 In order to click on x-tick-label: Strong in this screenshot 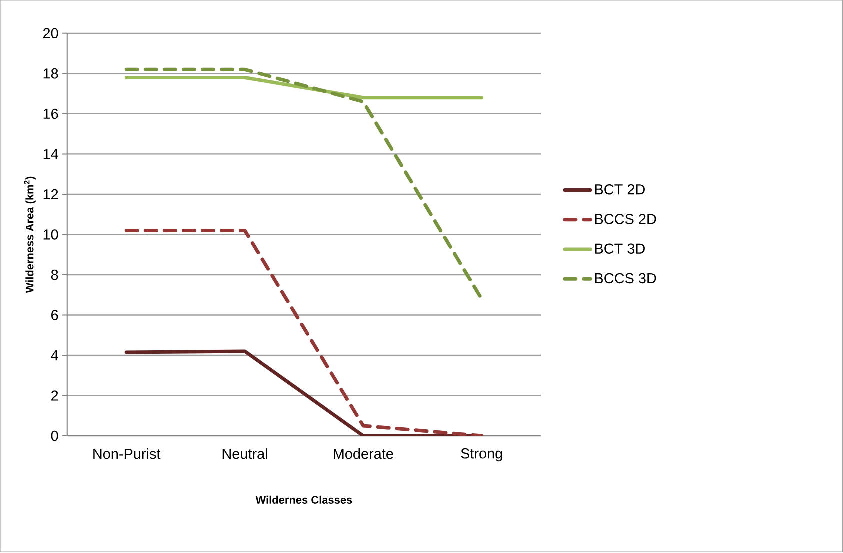, I will do `click(481, 455)`.